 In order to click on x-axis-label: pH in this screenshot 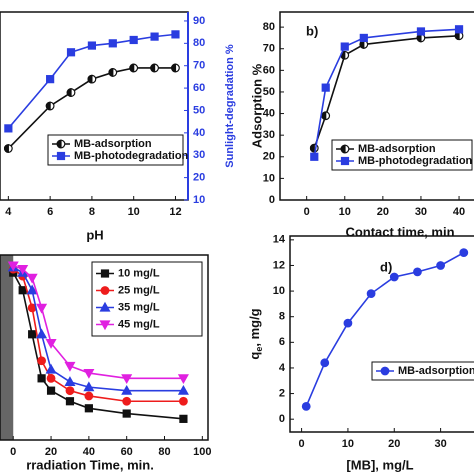, I will do `click(94, 234)`.